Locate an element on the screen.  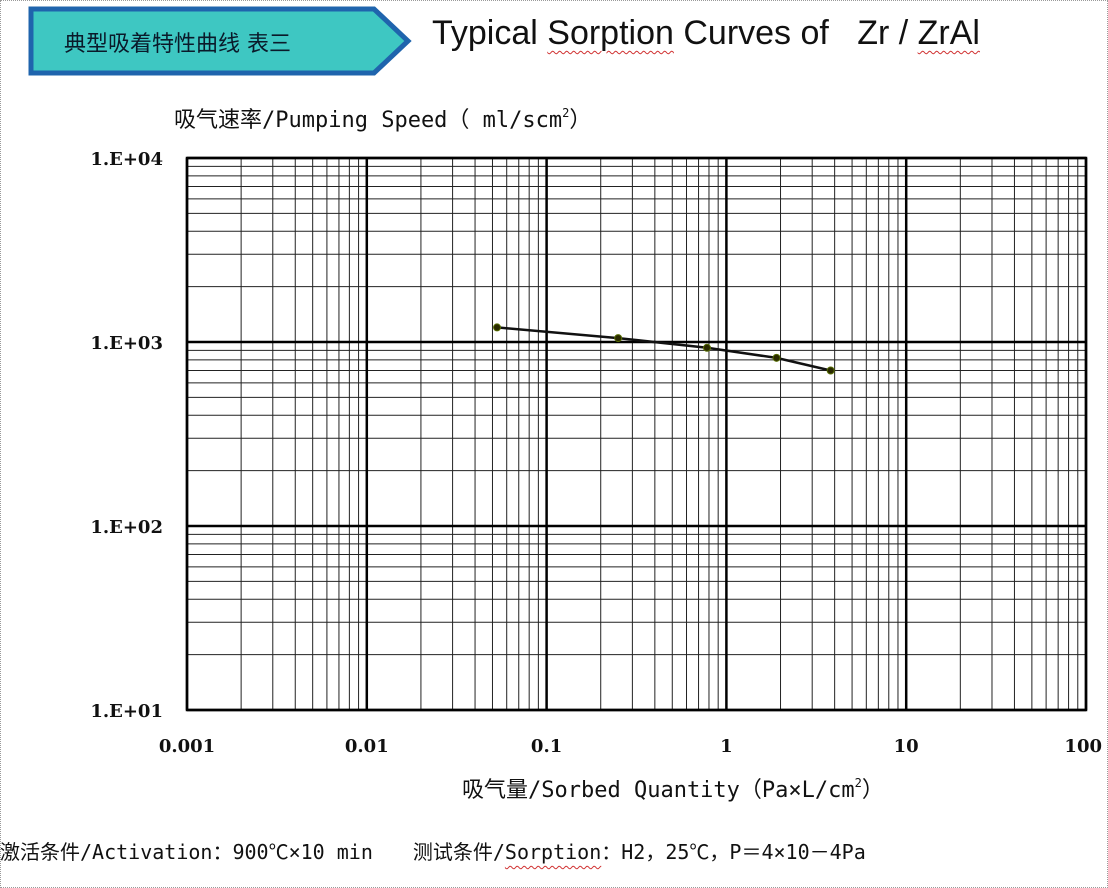
y-axis-title-superscript: 2 is located at coordinates (566, 113).